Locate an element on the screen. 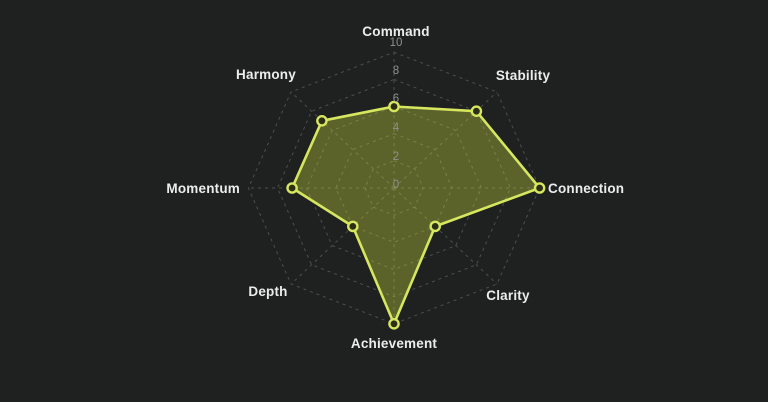 This screenshot has height=402, width=768. grid-spoke-depth is located at coordinates (342, 236).